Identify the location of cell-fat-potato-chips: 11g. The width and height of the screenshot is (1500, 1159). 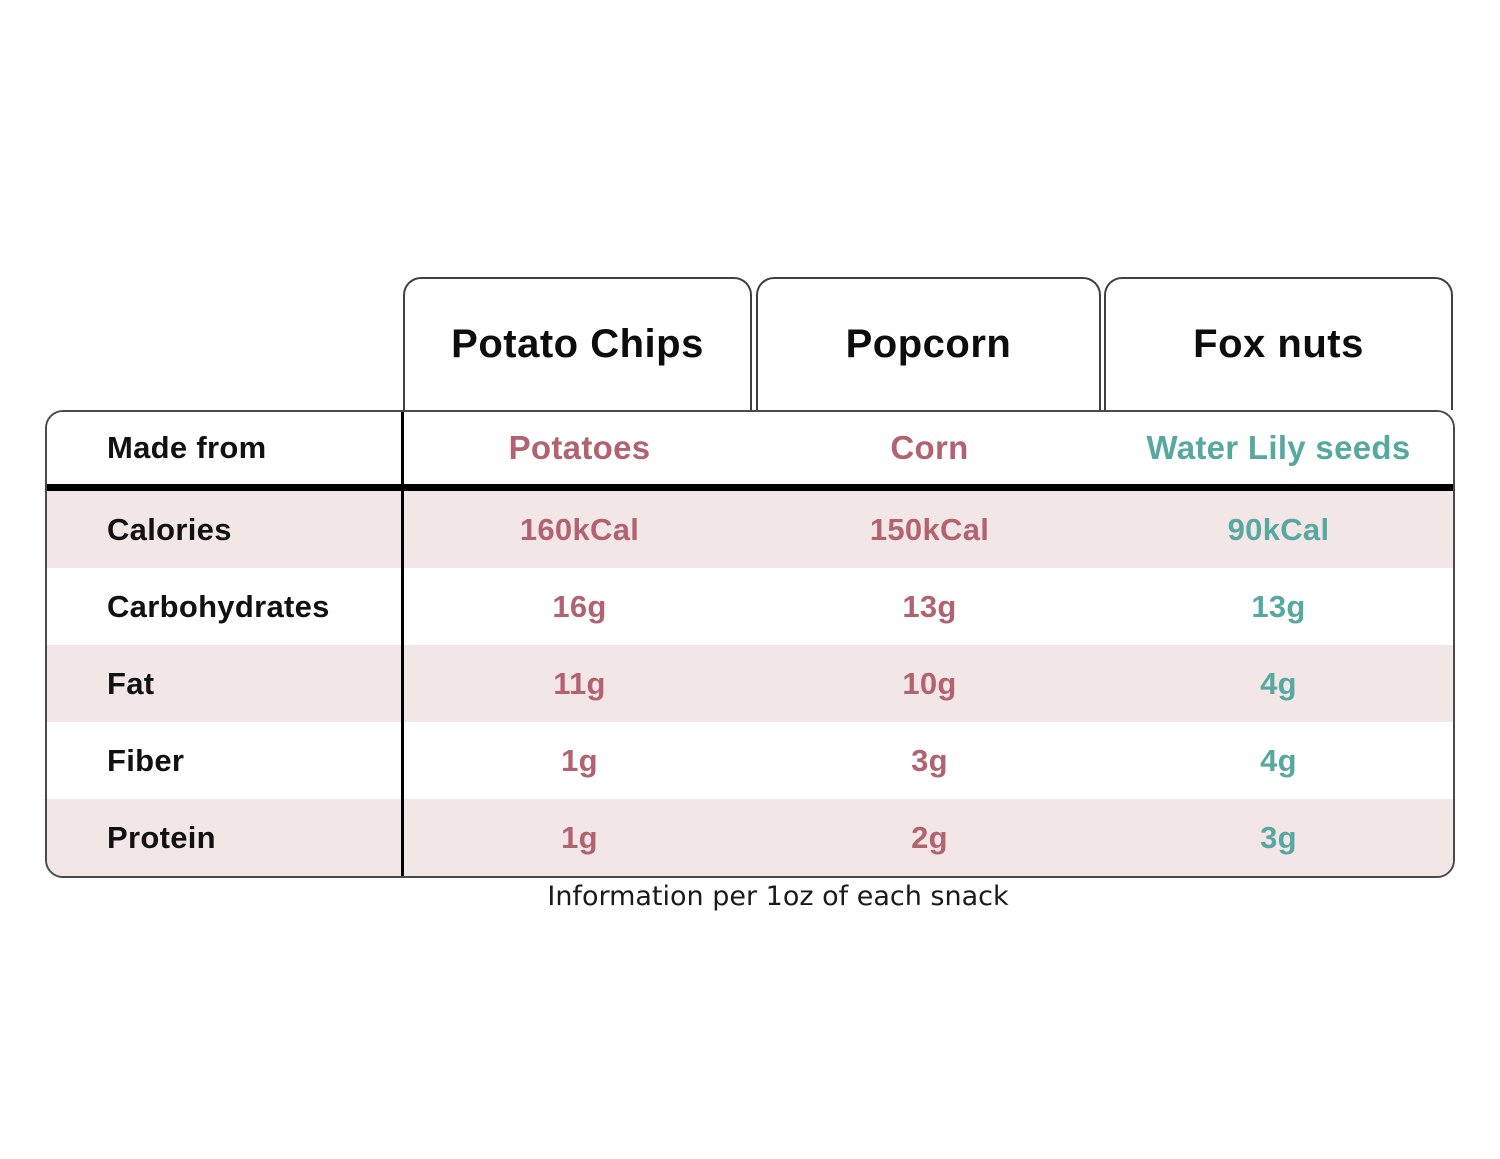
(579, 683).